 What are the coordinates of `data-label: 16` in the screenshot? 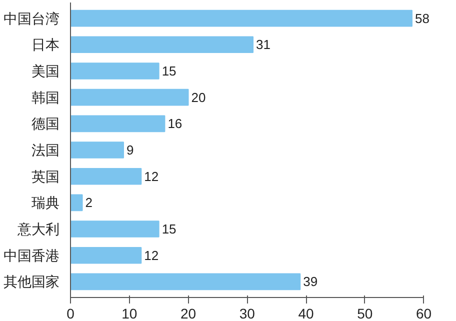 It's located at (175, 124).